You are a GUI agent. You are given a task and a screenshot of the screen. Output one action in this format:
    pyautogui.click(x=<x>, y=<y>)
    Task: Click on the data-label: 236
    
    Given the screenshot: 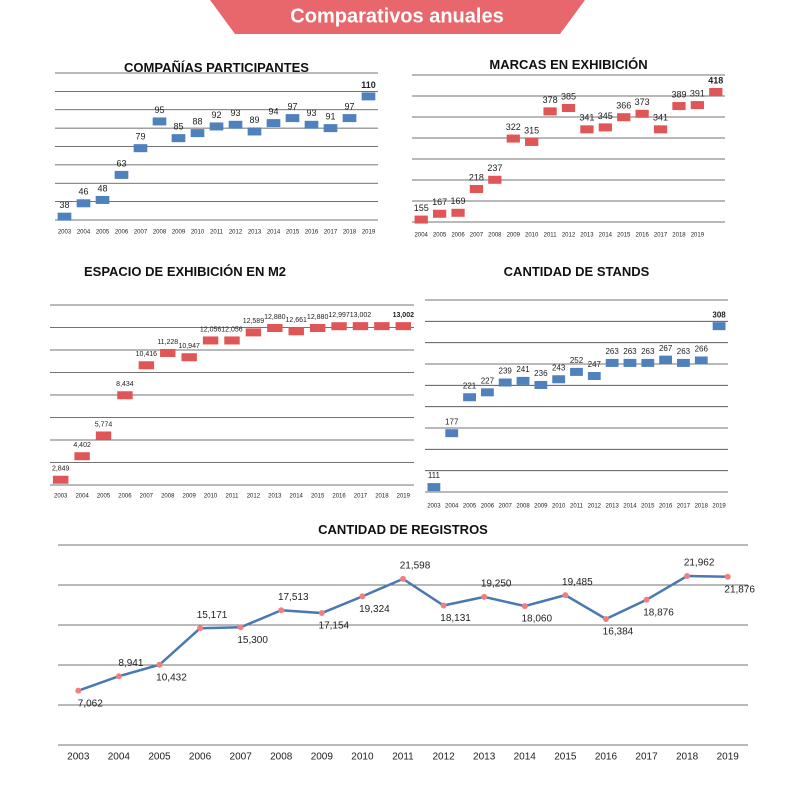 What is the action you would take?
    pyautogui.click(x=541, y=373)
    